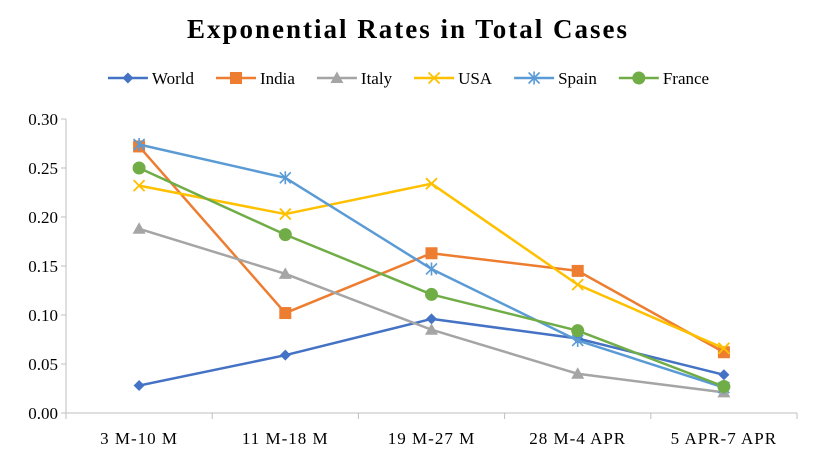 The width and height of the screenshot is (817, 459). Describe the element at coordinates (173, 78) in the screenshot. I see `legend-label: World` at that location.